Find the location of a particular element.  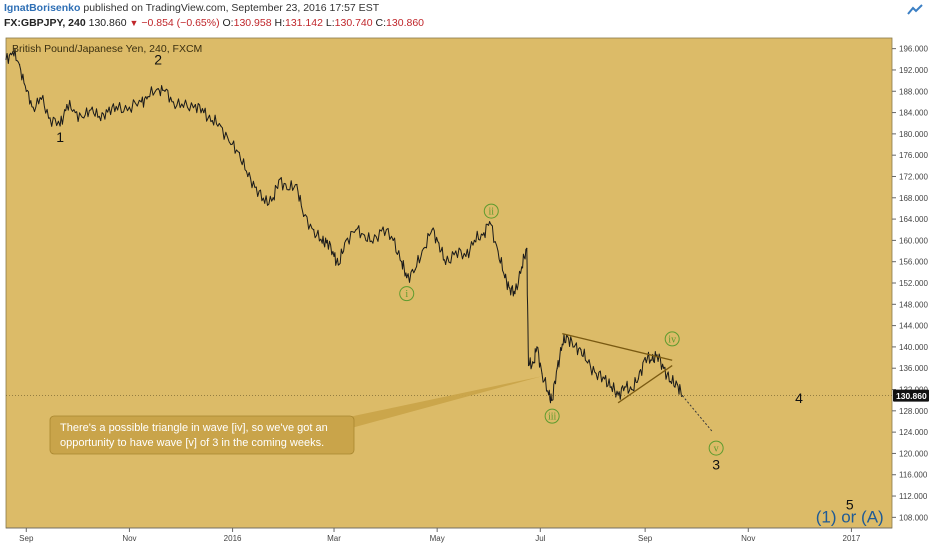

y-tick-label: 172.000 is located at coordinates (913, 176).